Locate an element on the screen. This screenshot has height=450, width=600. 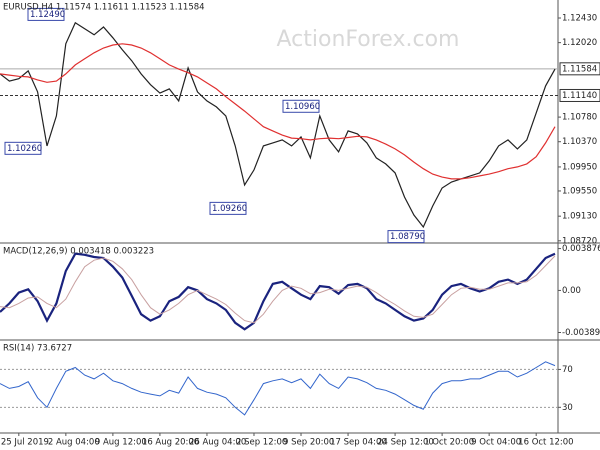
y-tick-label: 30 is located at coordinates (567, 408).